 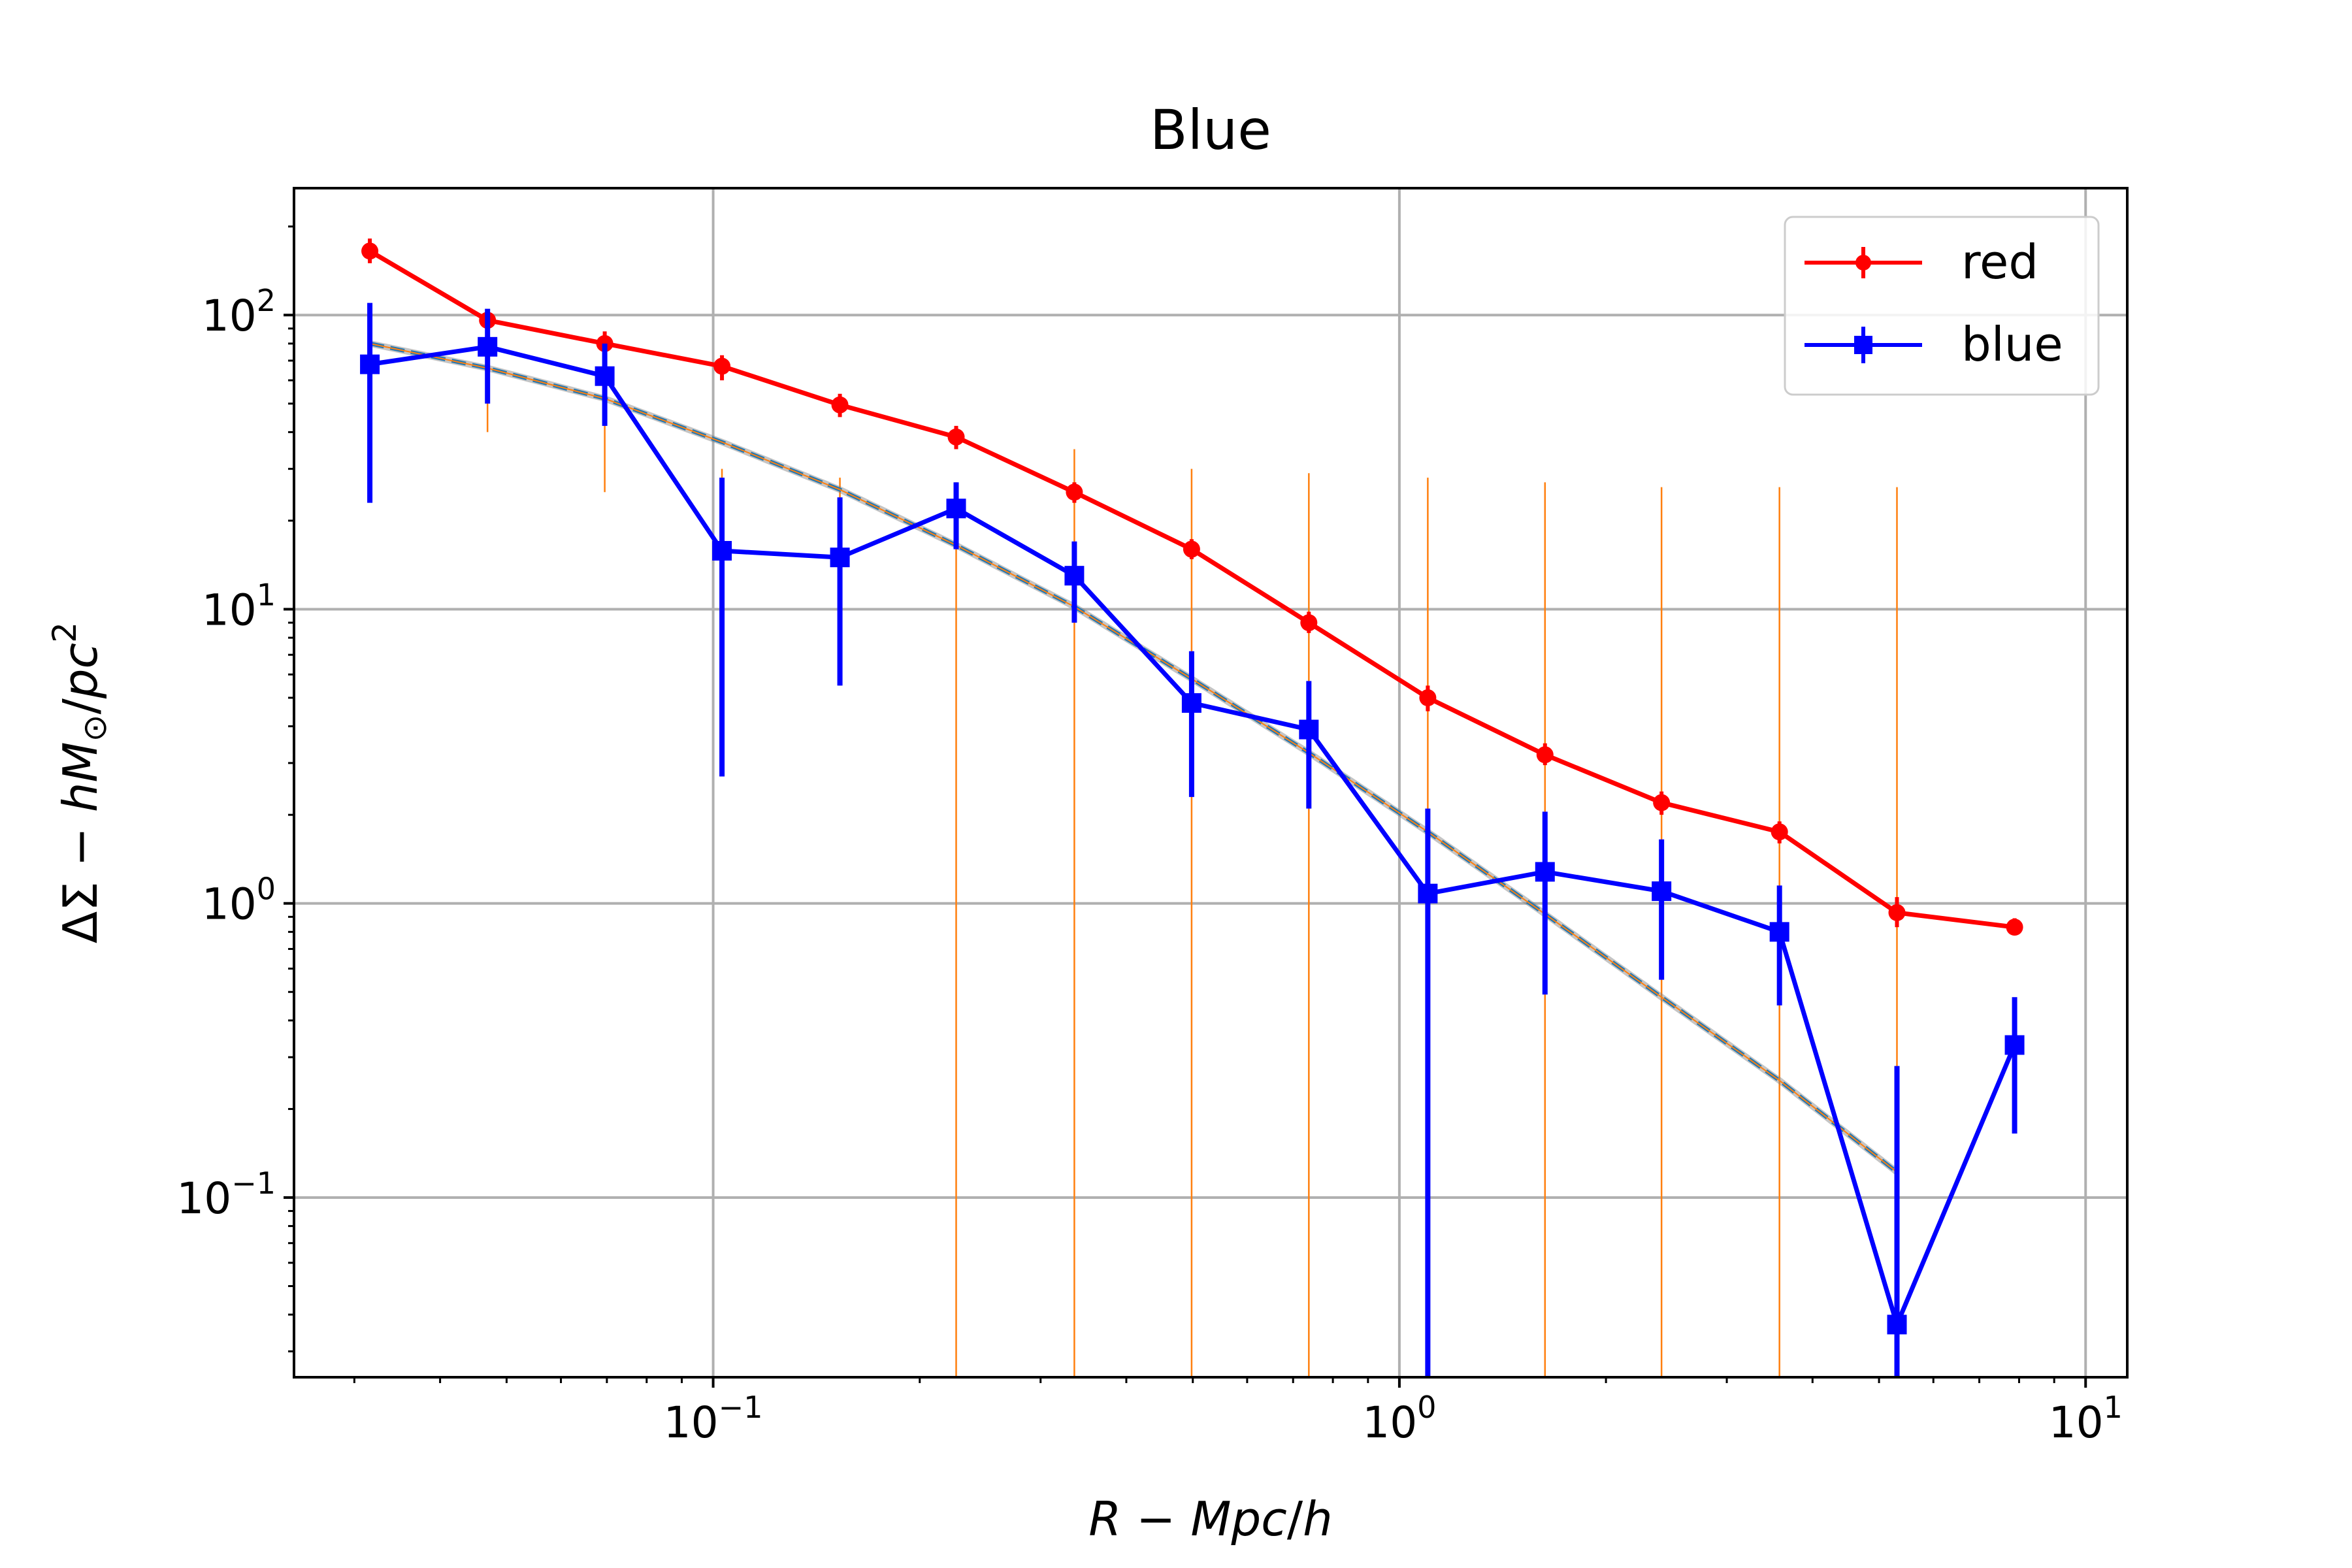 What do you see at coordinates (1863, 262) in the screenshot?
I see `legend-red-marker` at bounding box center [1863, 262].